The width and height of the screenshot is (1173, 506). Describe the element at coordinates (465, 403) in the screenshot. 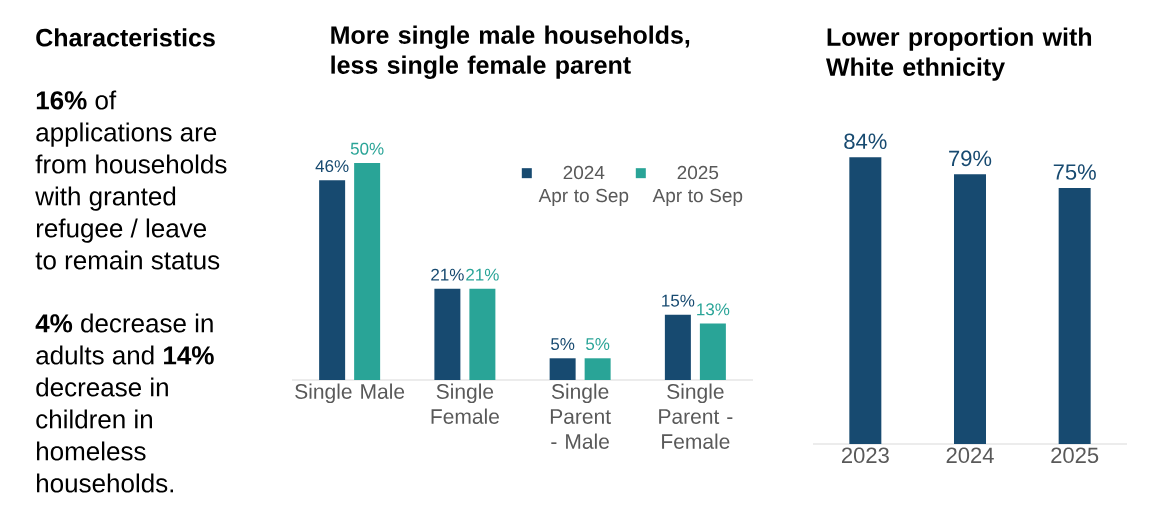

I see `x-tick-label: Single Female` at that location.